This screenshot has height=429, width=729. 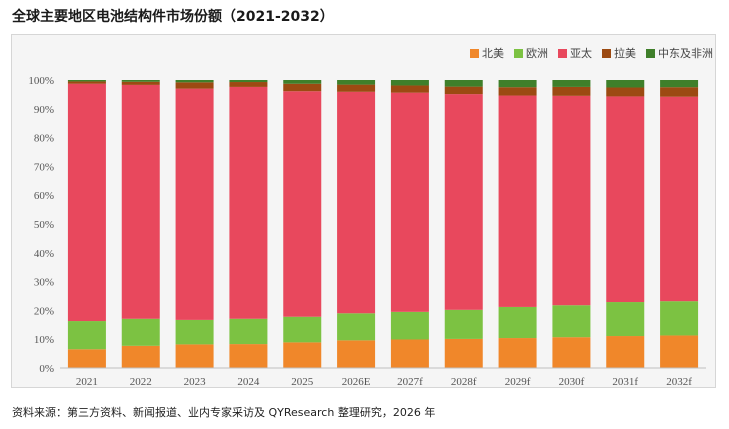 I want to click on bar-stack-2031f, so click(x=625, y=224).